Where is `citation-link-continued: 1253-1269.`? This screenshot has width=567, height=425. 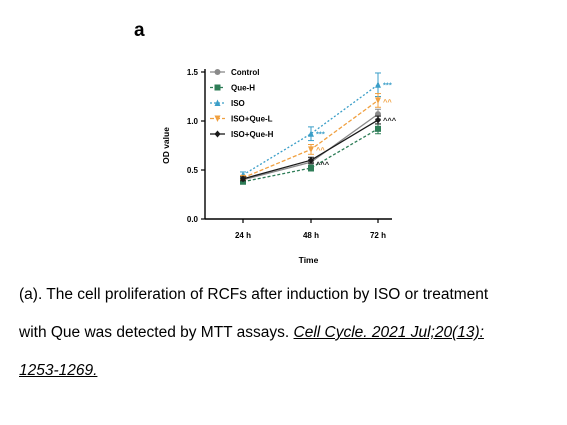
citation-link-continued: 1253-1269. is located at coordinates (58, 370).